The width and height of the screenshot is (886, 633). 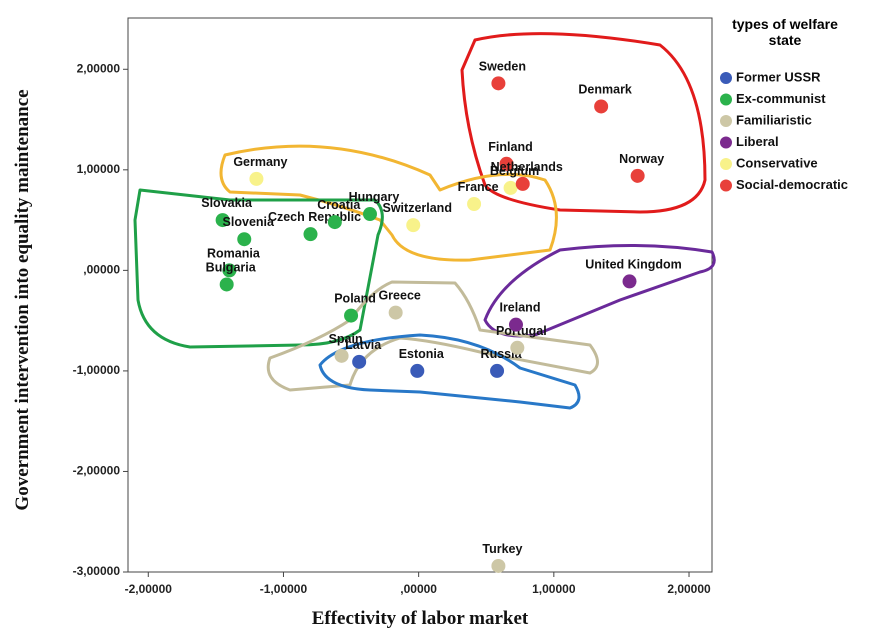 What do you see at coordinates (689, 589) in the screenshot?
I see `x-tick-label: 2,00000` at bounding box center [689, 589].